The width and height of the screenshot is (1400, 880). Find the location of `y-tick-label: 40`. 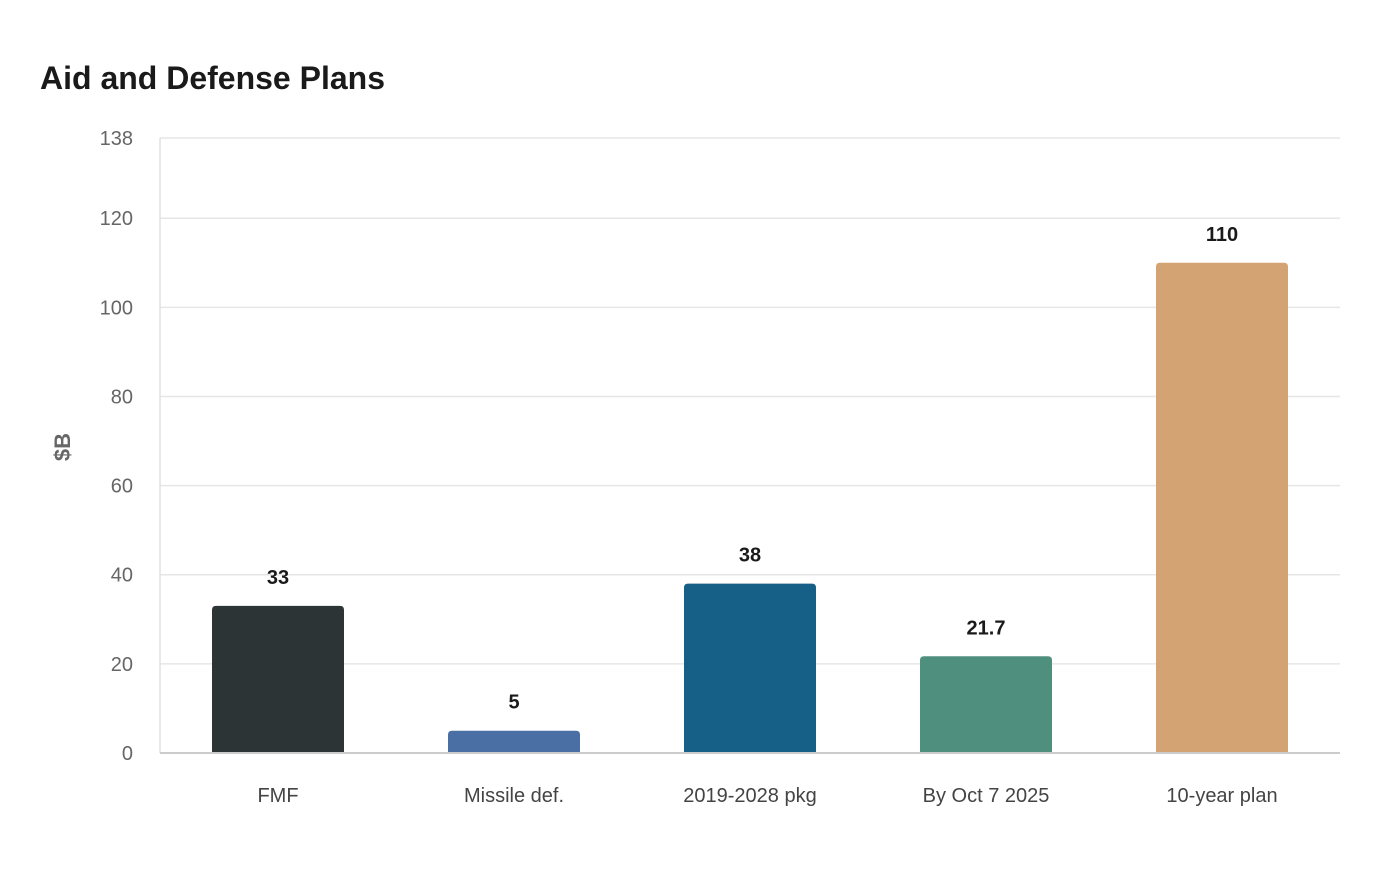

y-tick-label: 40 is located at coordinates (122, 576).